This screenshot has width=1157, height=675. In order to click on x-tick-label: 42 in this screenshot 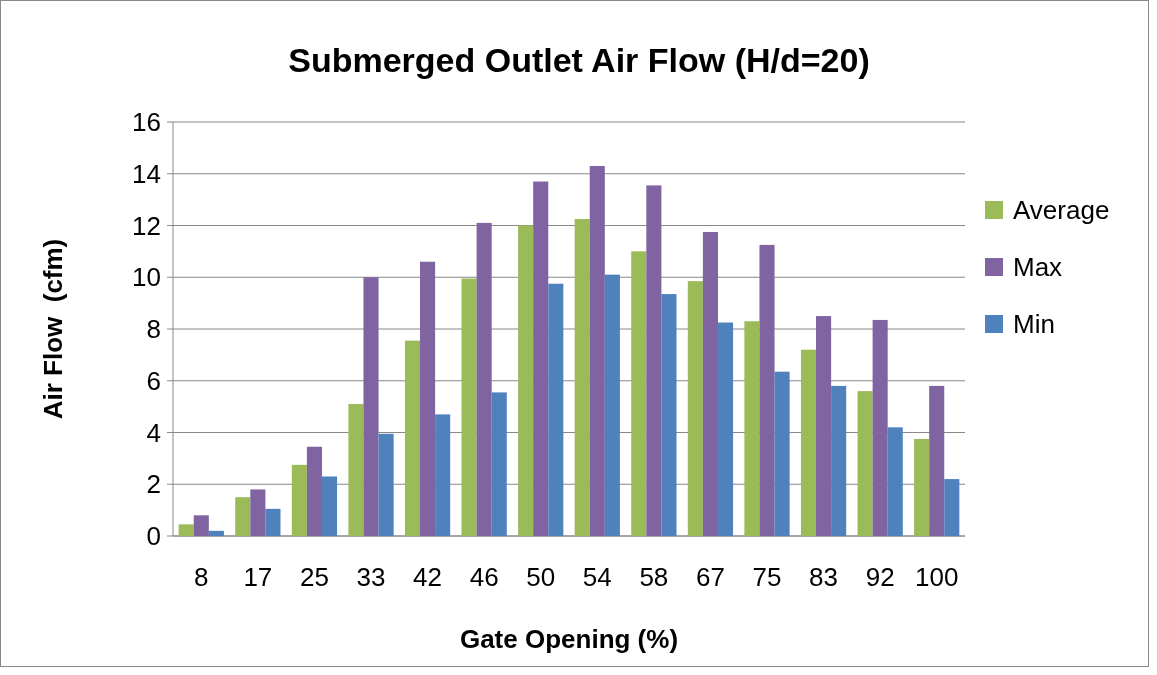, I will do `click(428, 577)`.